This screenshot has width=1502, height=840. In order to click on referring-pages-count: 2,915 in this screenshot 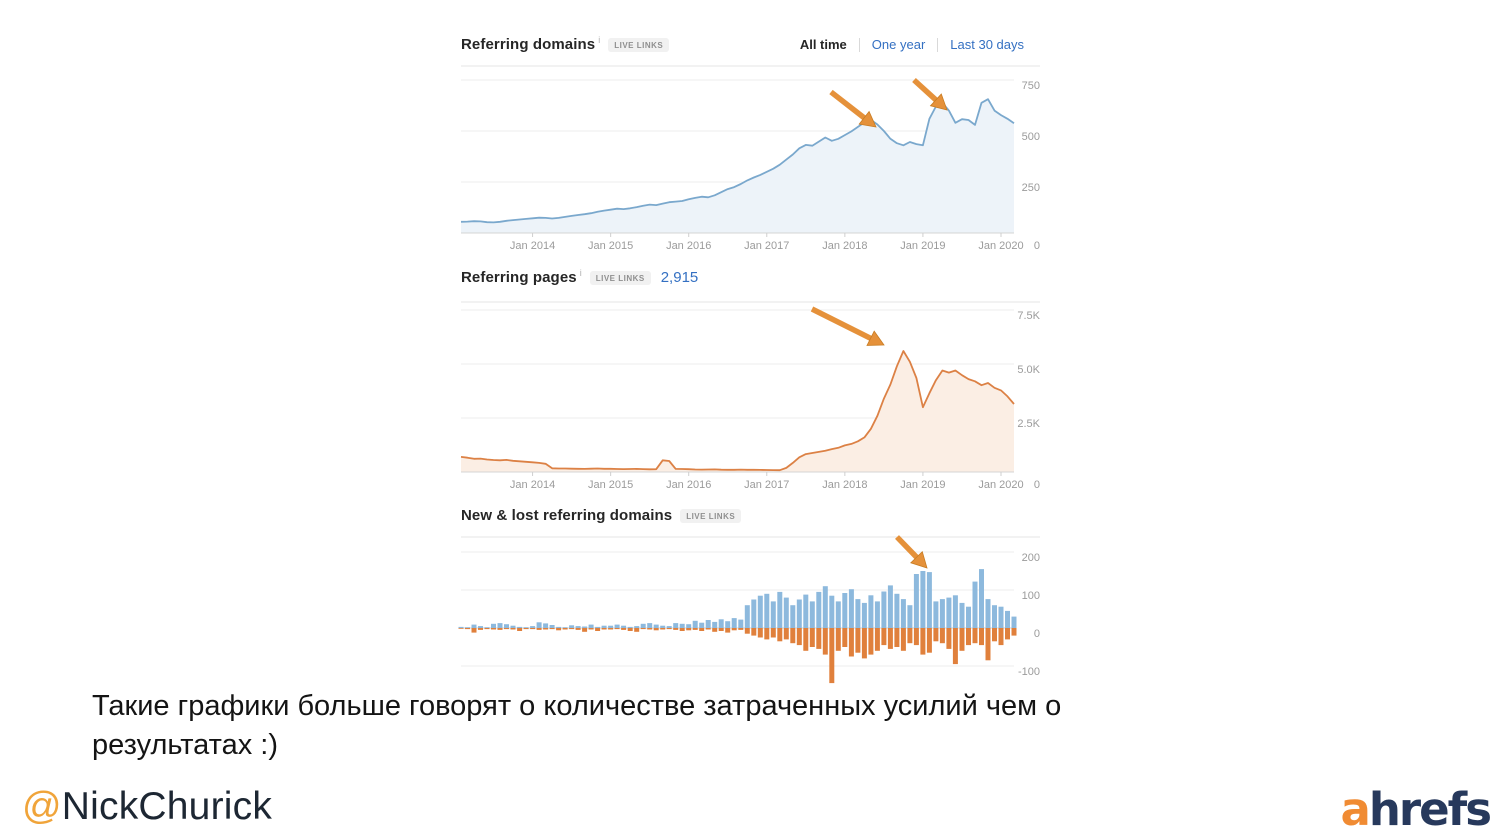, I will do `click(679, 277)`.